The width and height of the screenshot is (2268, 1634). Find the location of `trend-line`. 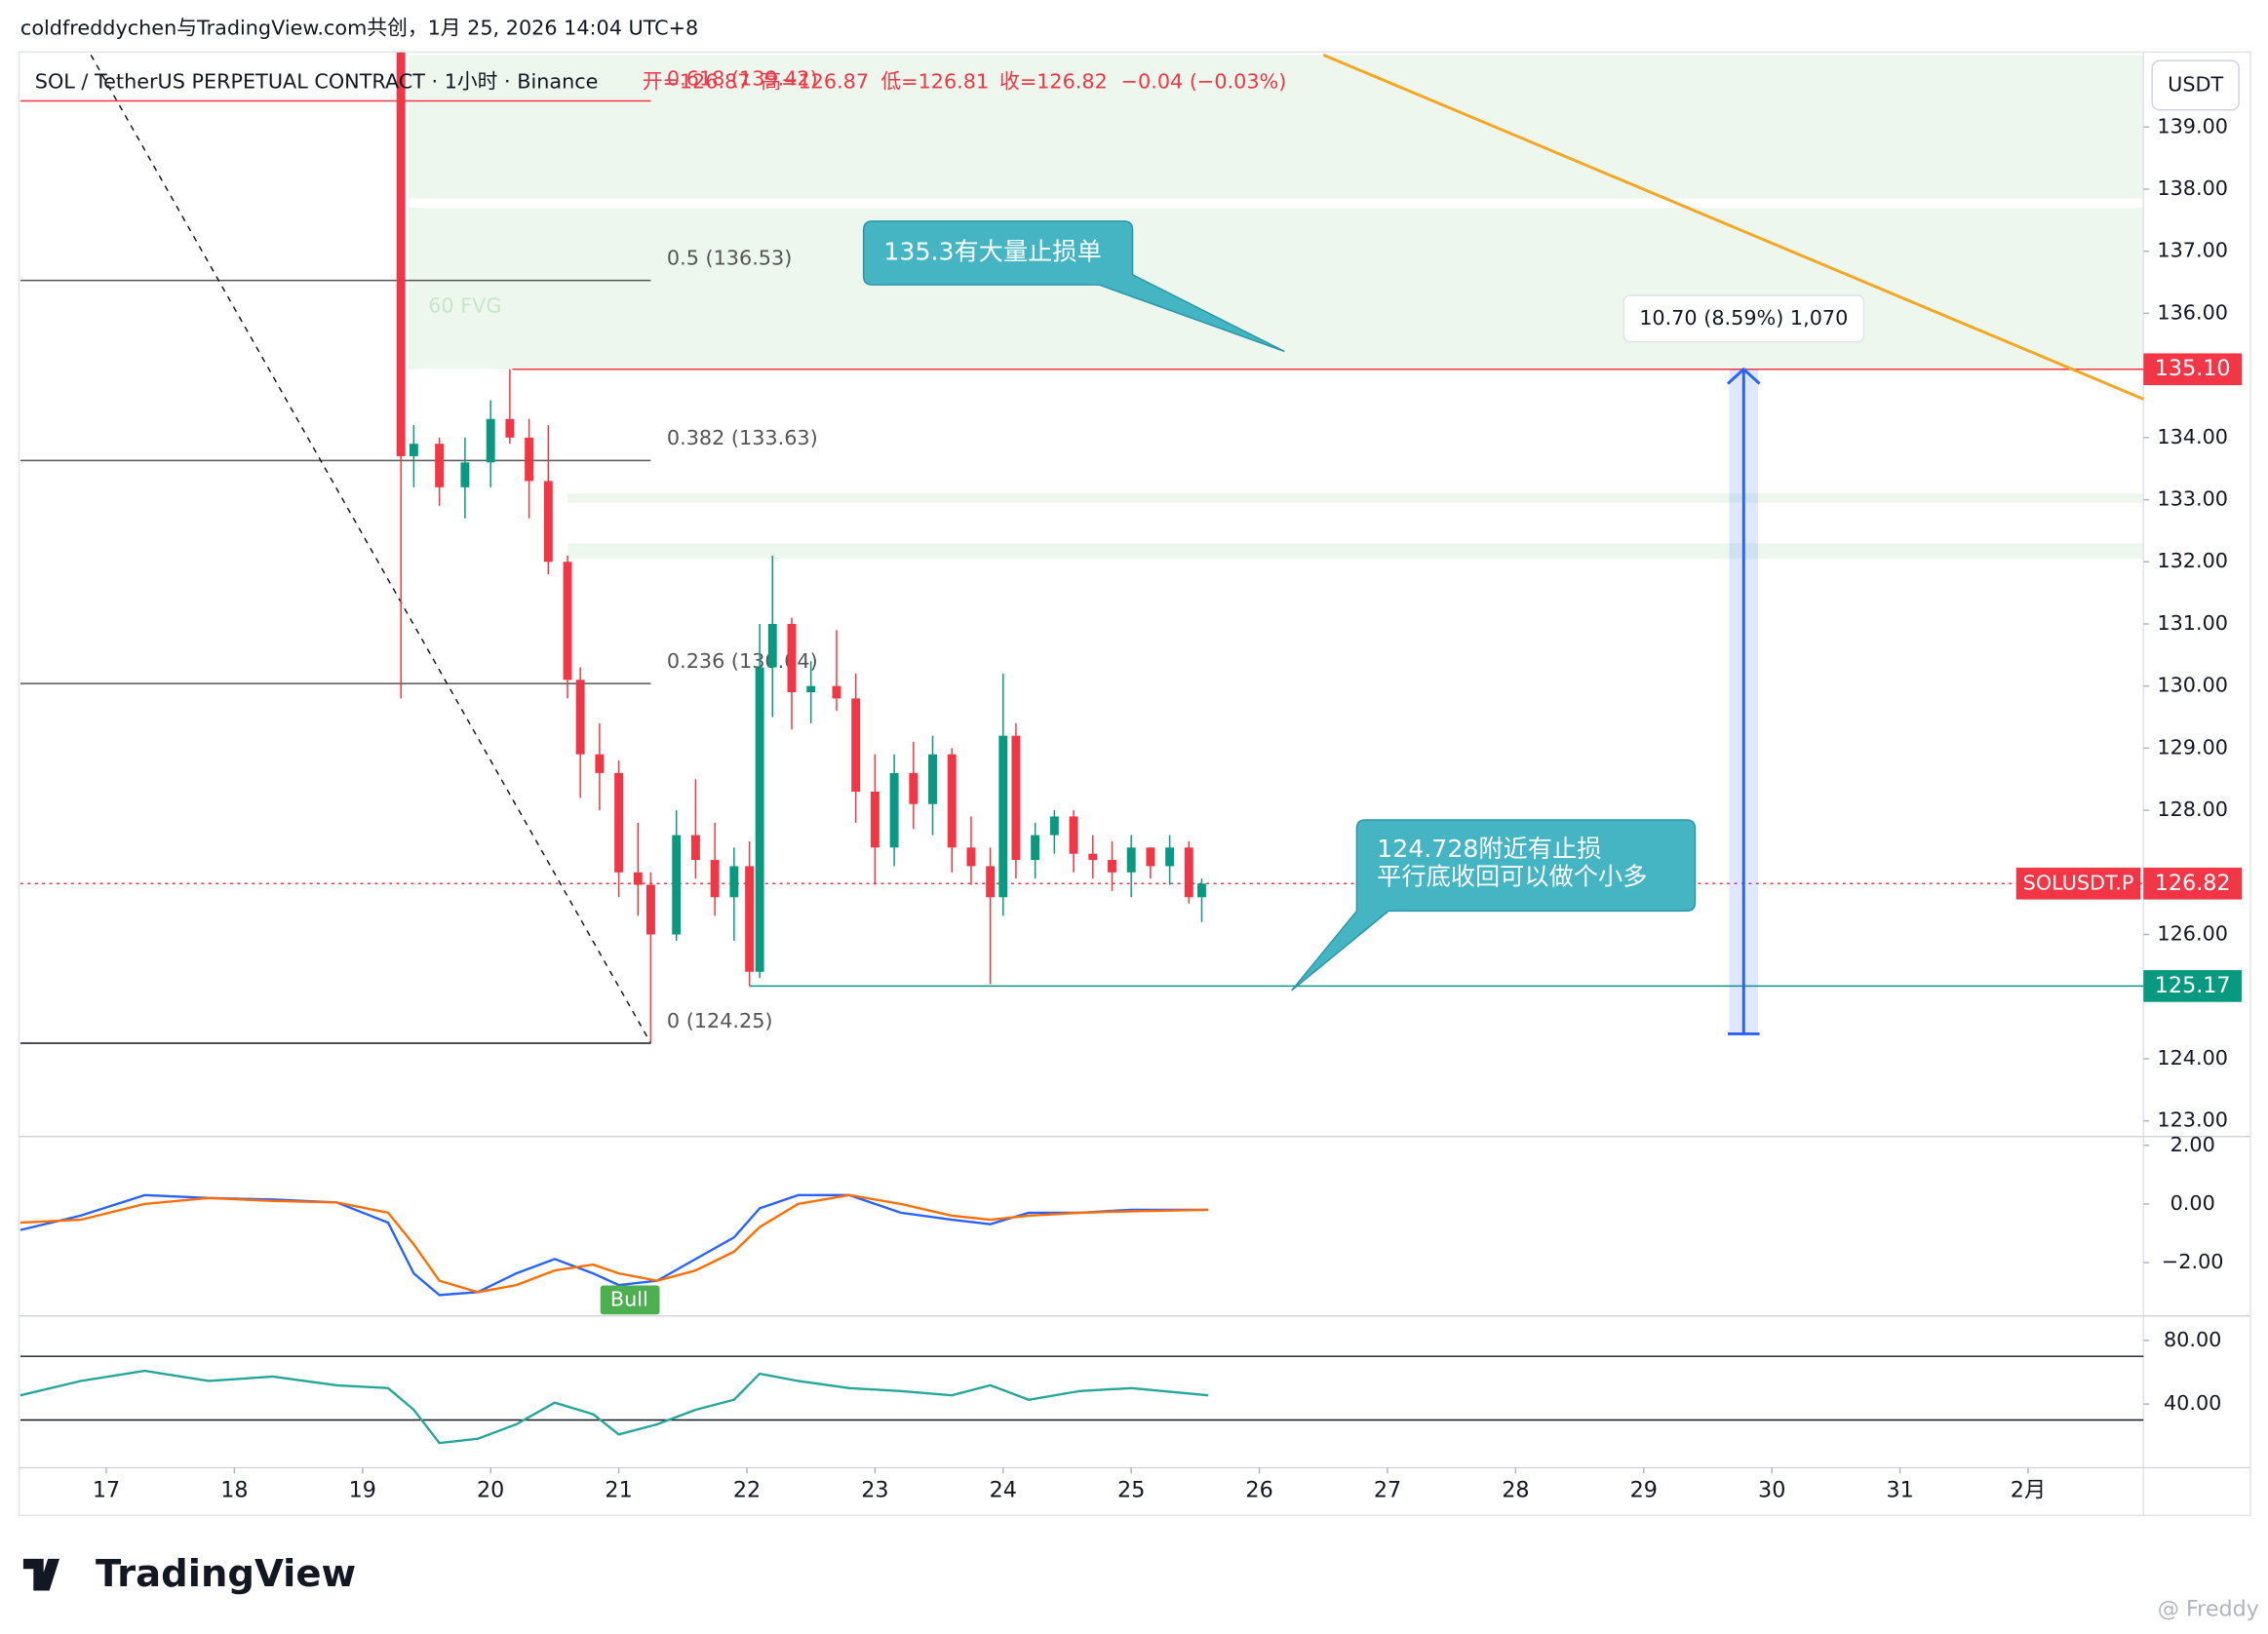

trend-line is located at coordinates (1733, 227).